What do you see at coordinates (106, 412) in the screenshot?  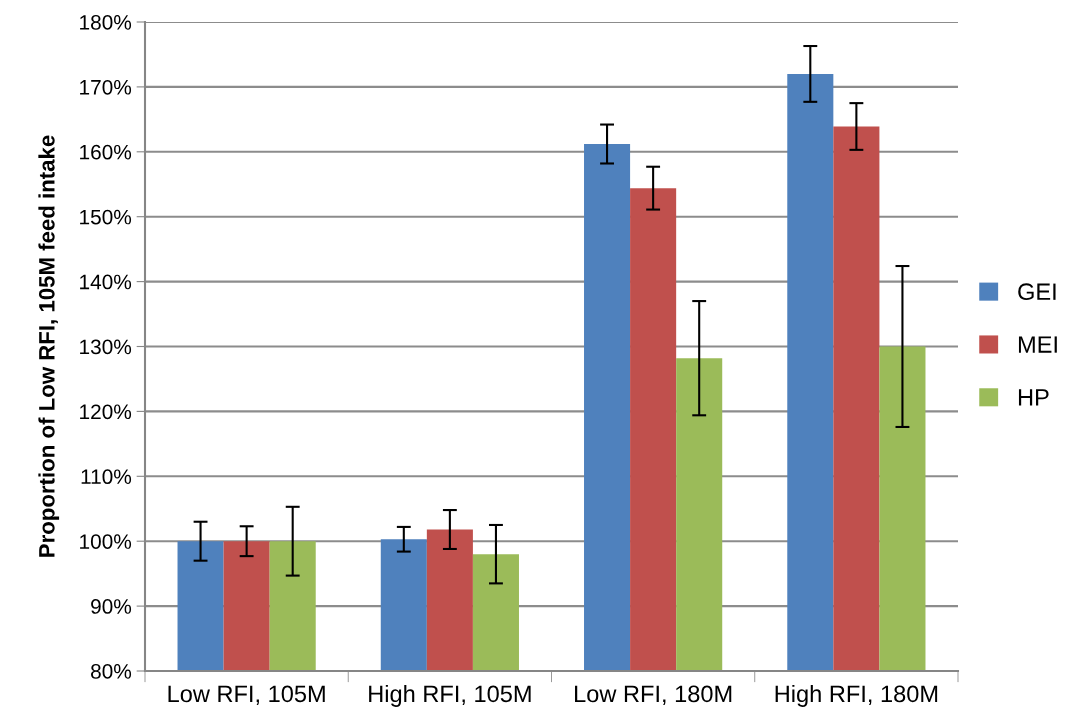 I see `y-tick-label: 120%` at bounding box center [106, 412].